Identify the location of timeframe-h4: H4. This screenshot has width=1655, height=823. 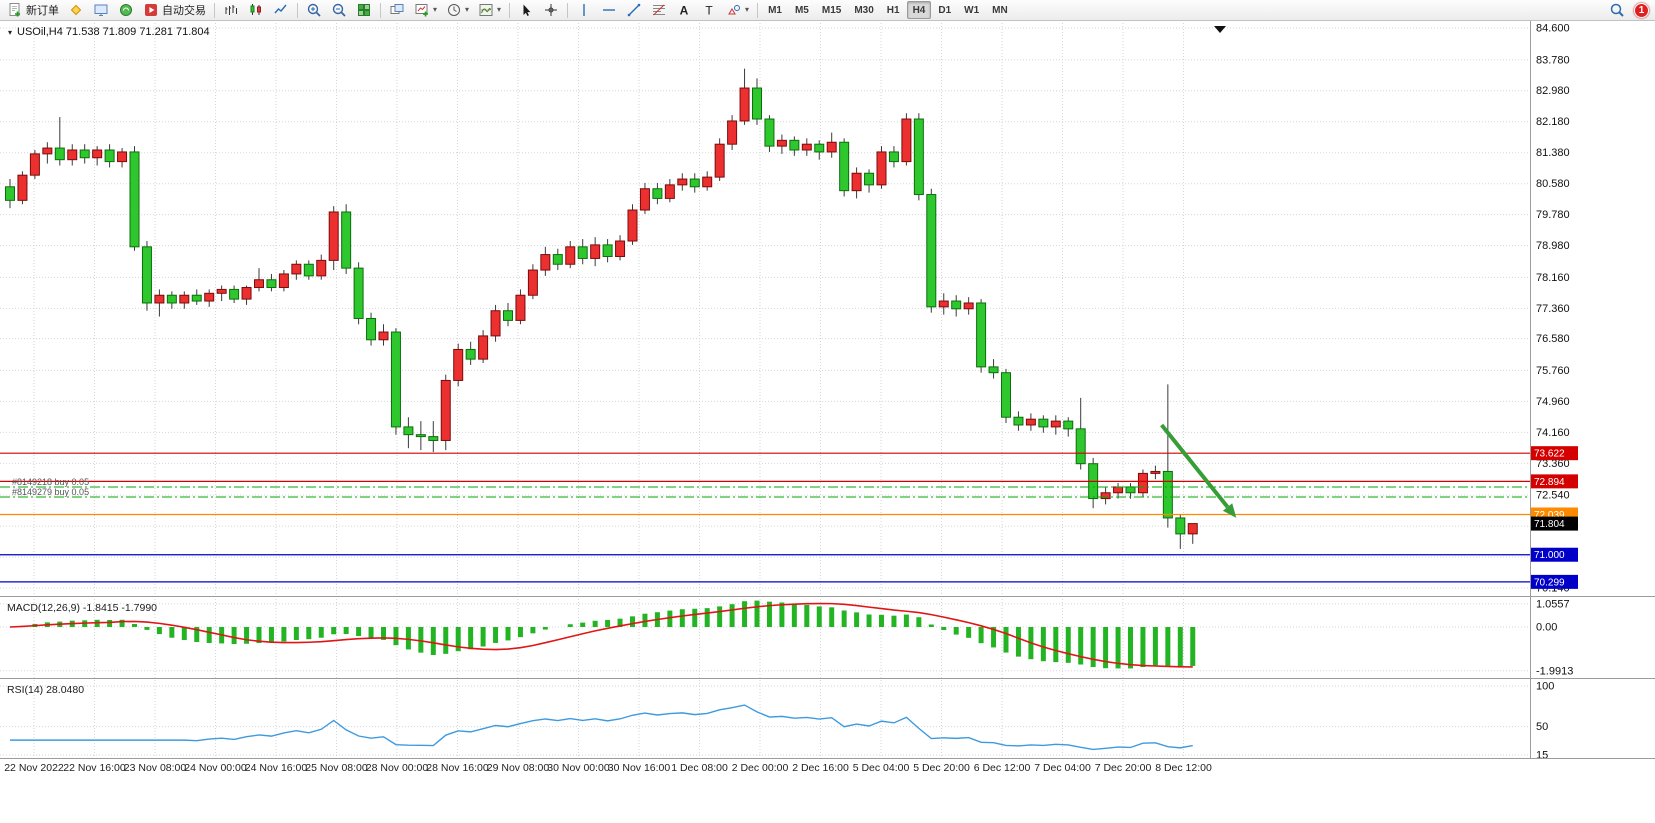
(919, 10).